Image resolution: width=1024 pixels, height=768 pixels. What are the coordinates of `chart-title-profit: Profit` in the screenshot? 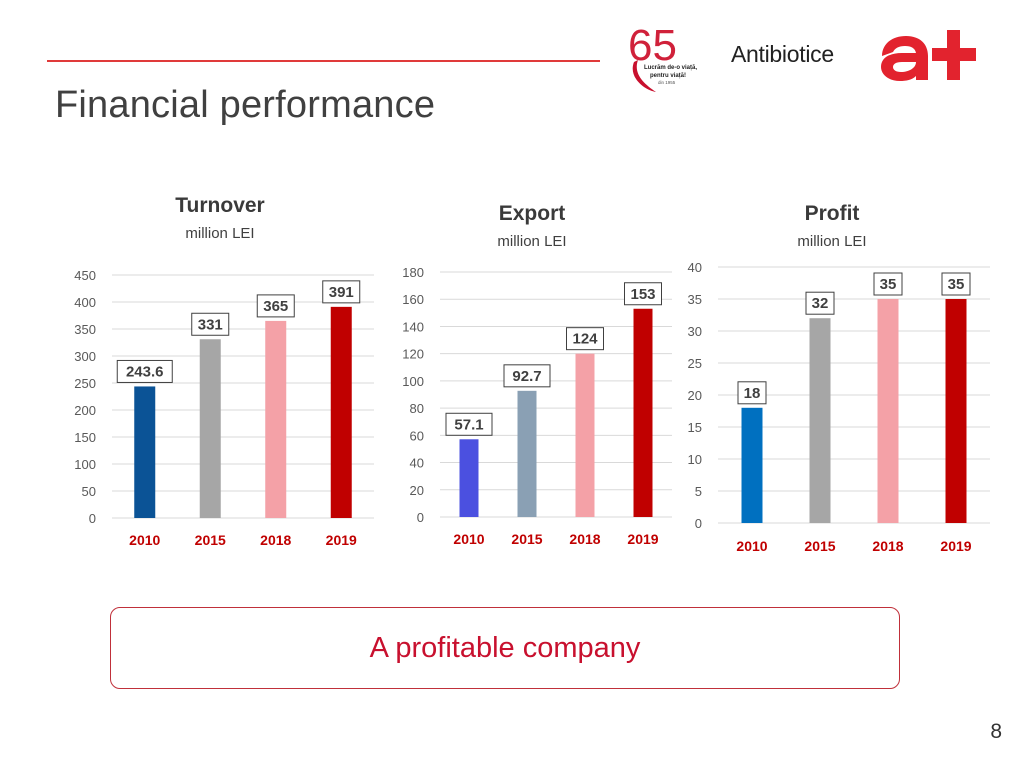 It's located at (832, 213).